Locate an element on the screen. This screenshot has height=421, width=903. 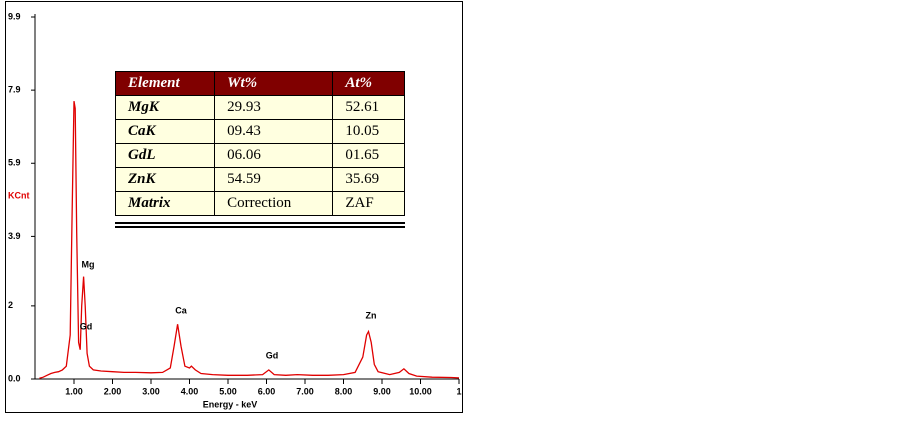
table-row: ZnK 54.59 35.69 is located at coordinates (259, 179).